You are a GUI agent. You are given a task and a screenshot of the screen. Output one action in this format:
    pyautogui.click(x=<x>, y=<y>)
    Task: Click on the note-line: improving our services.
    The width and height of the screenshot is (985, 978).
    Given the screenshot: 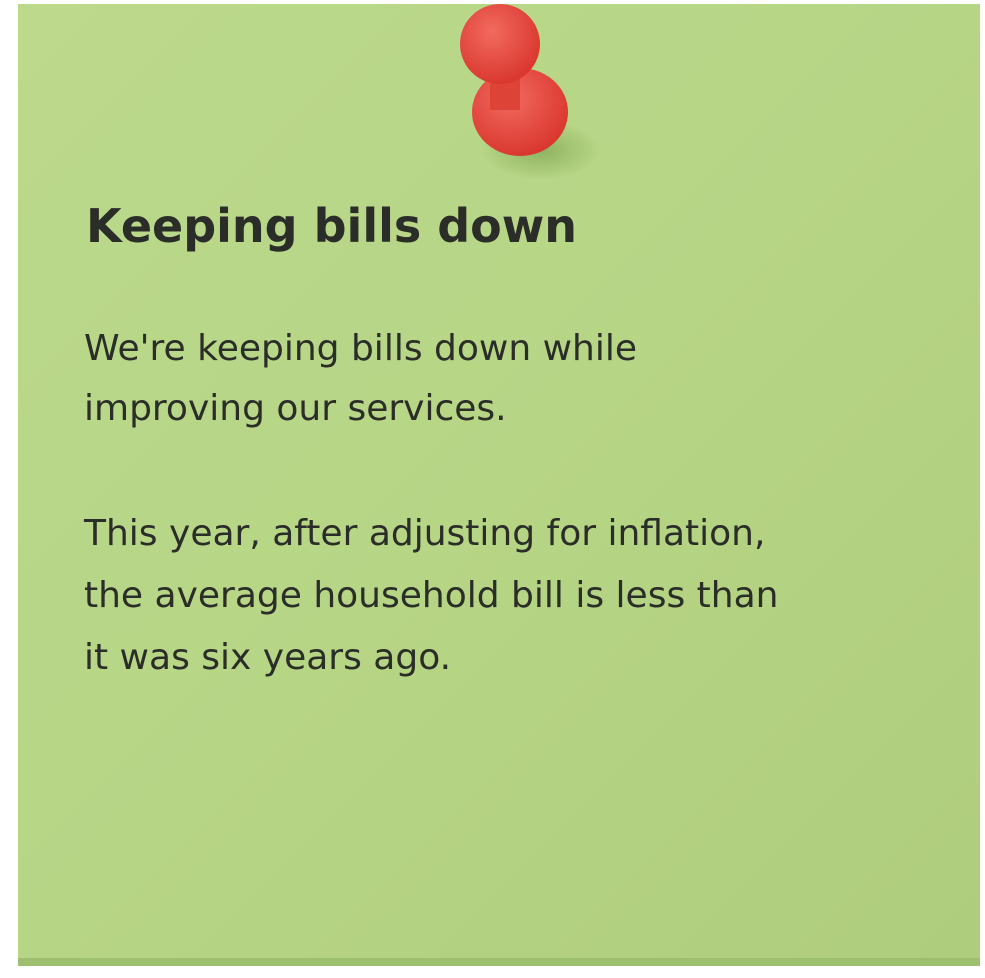 What is the action you would take?
    pyautogui.click(x=295, y=408)
    